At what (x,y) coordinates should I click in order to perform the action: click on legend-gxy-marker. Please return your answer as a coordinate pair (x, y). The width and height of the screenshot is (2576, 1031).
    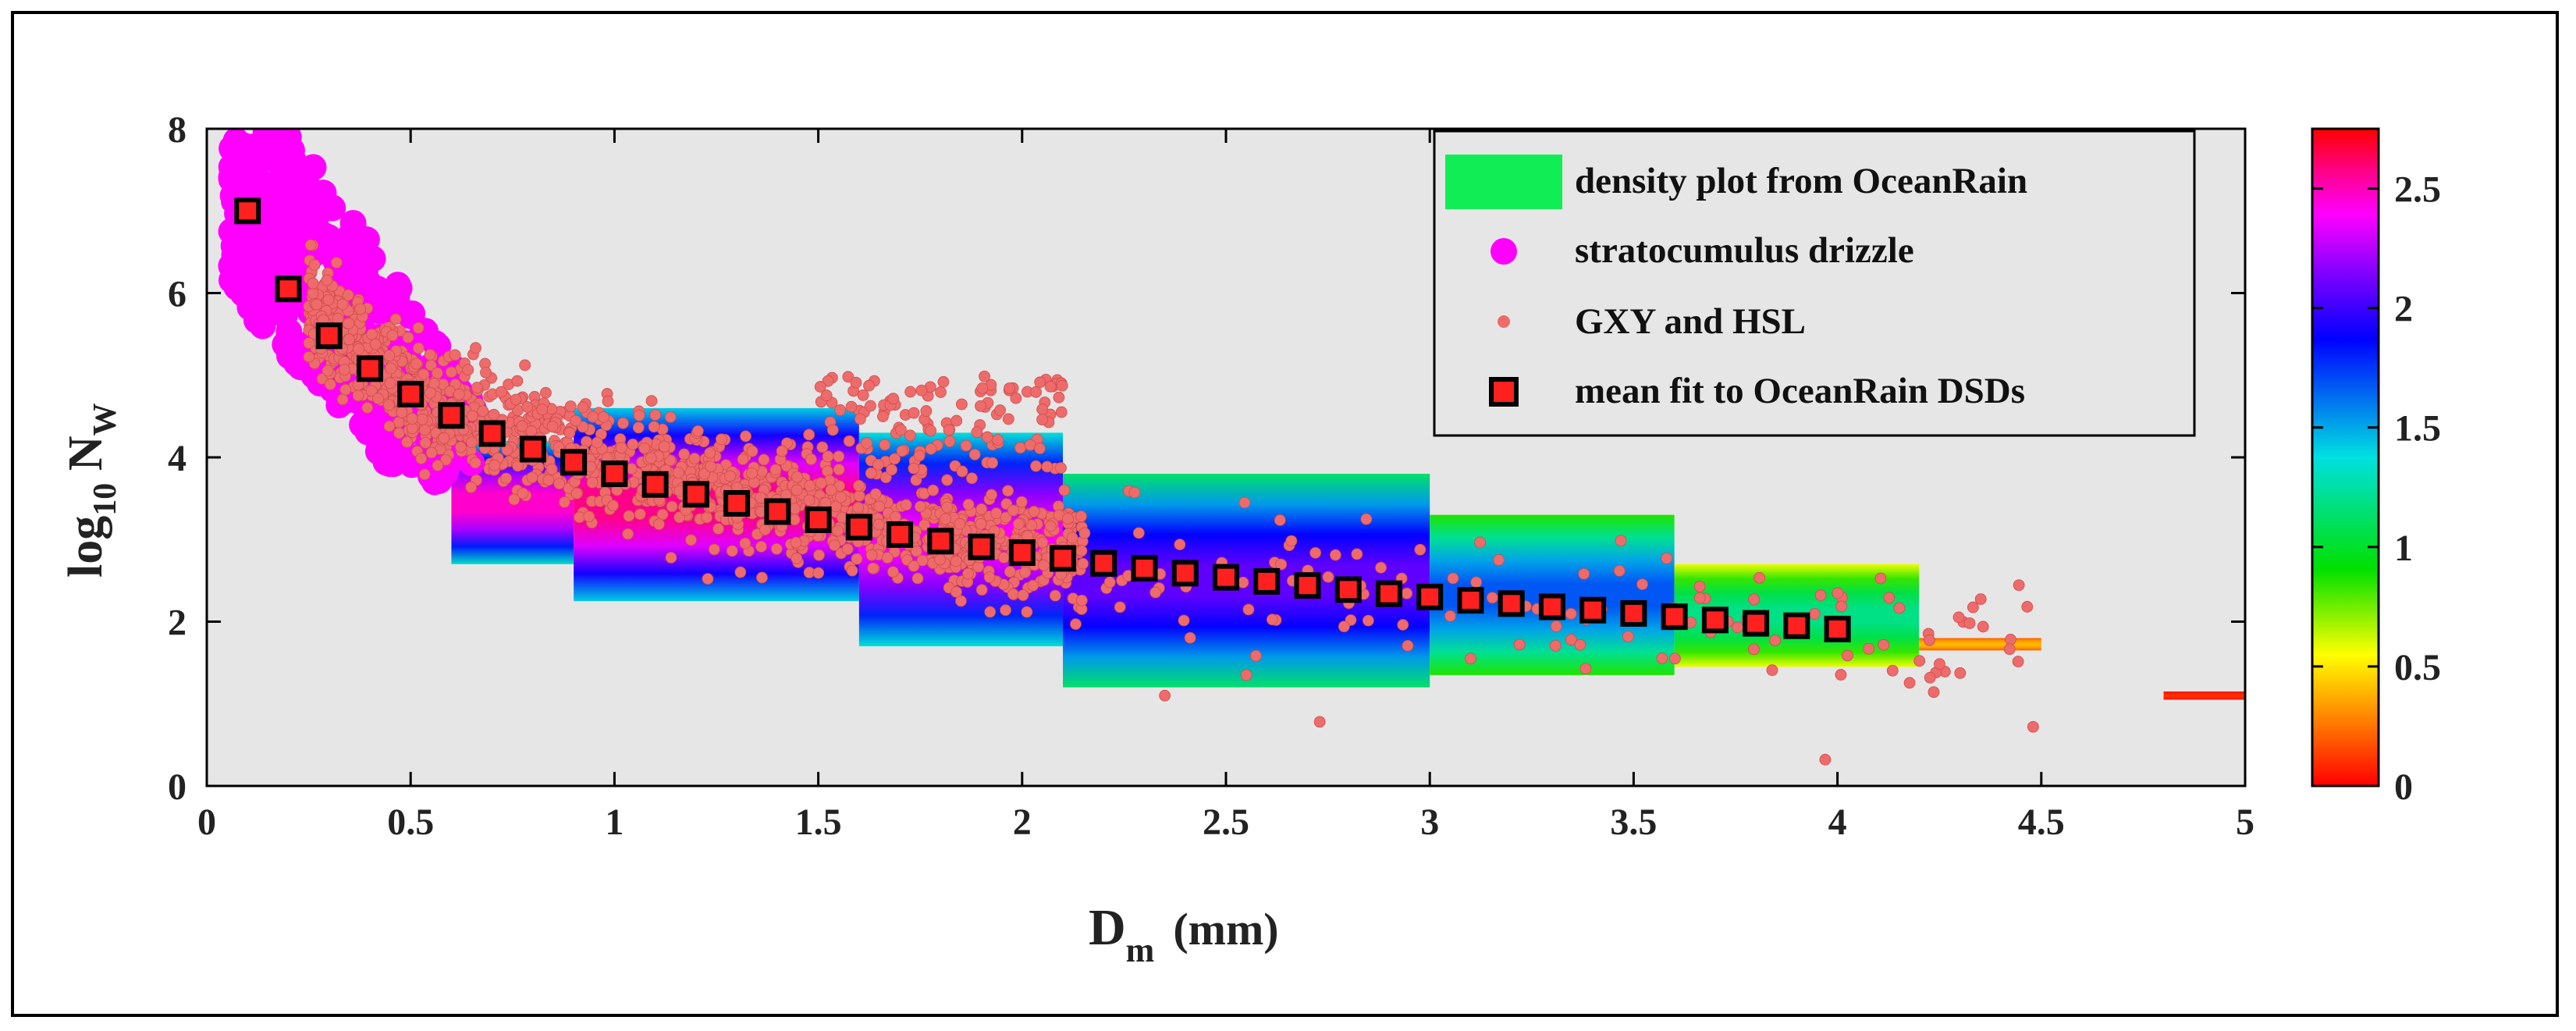
    Looking at the image, I should click on (1504, 321).